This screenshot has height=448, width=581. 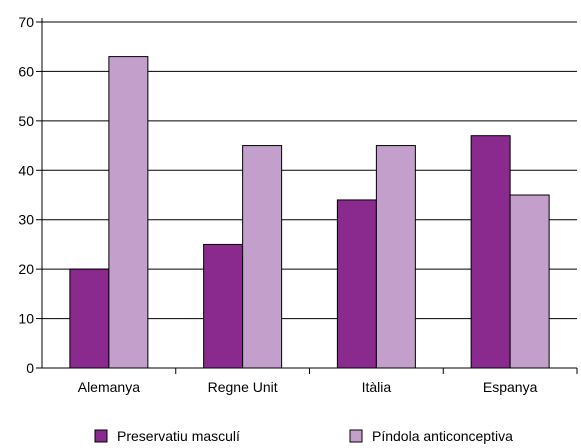 I want to click on y-tick-label: 40, so click(x=26, y=170).